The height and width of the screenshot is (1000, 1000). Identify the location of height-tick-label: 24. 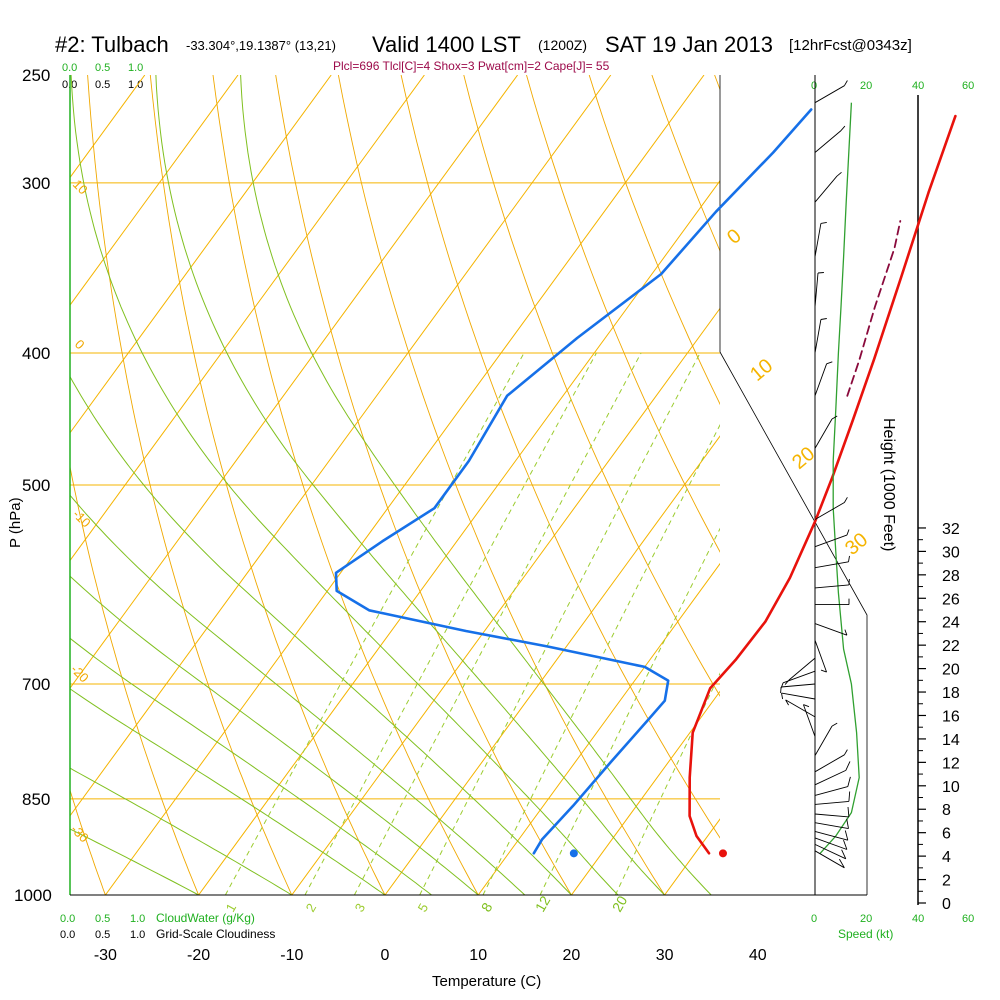
(951, 623).